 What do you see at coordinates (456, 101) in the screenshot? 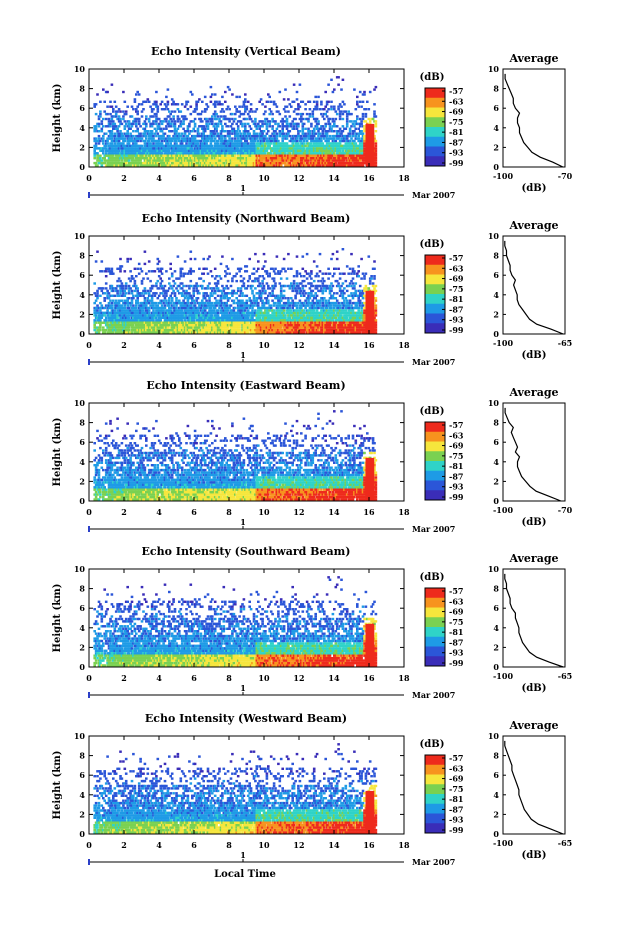
I see `colorbar-tick-label: -63` at bounding box center [456, 101].